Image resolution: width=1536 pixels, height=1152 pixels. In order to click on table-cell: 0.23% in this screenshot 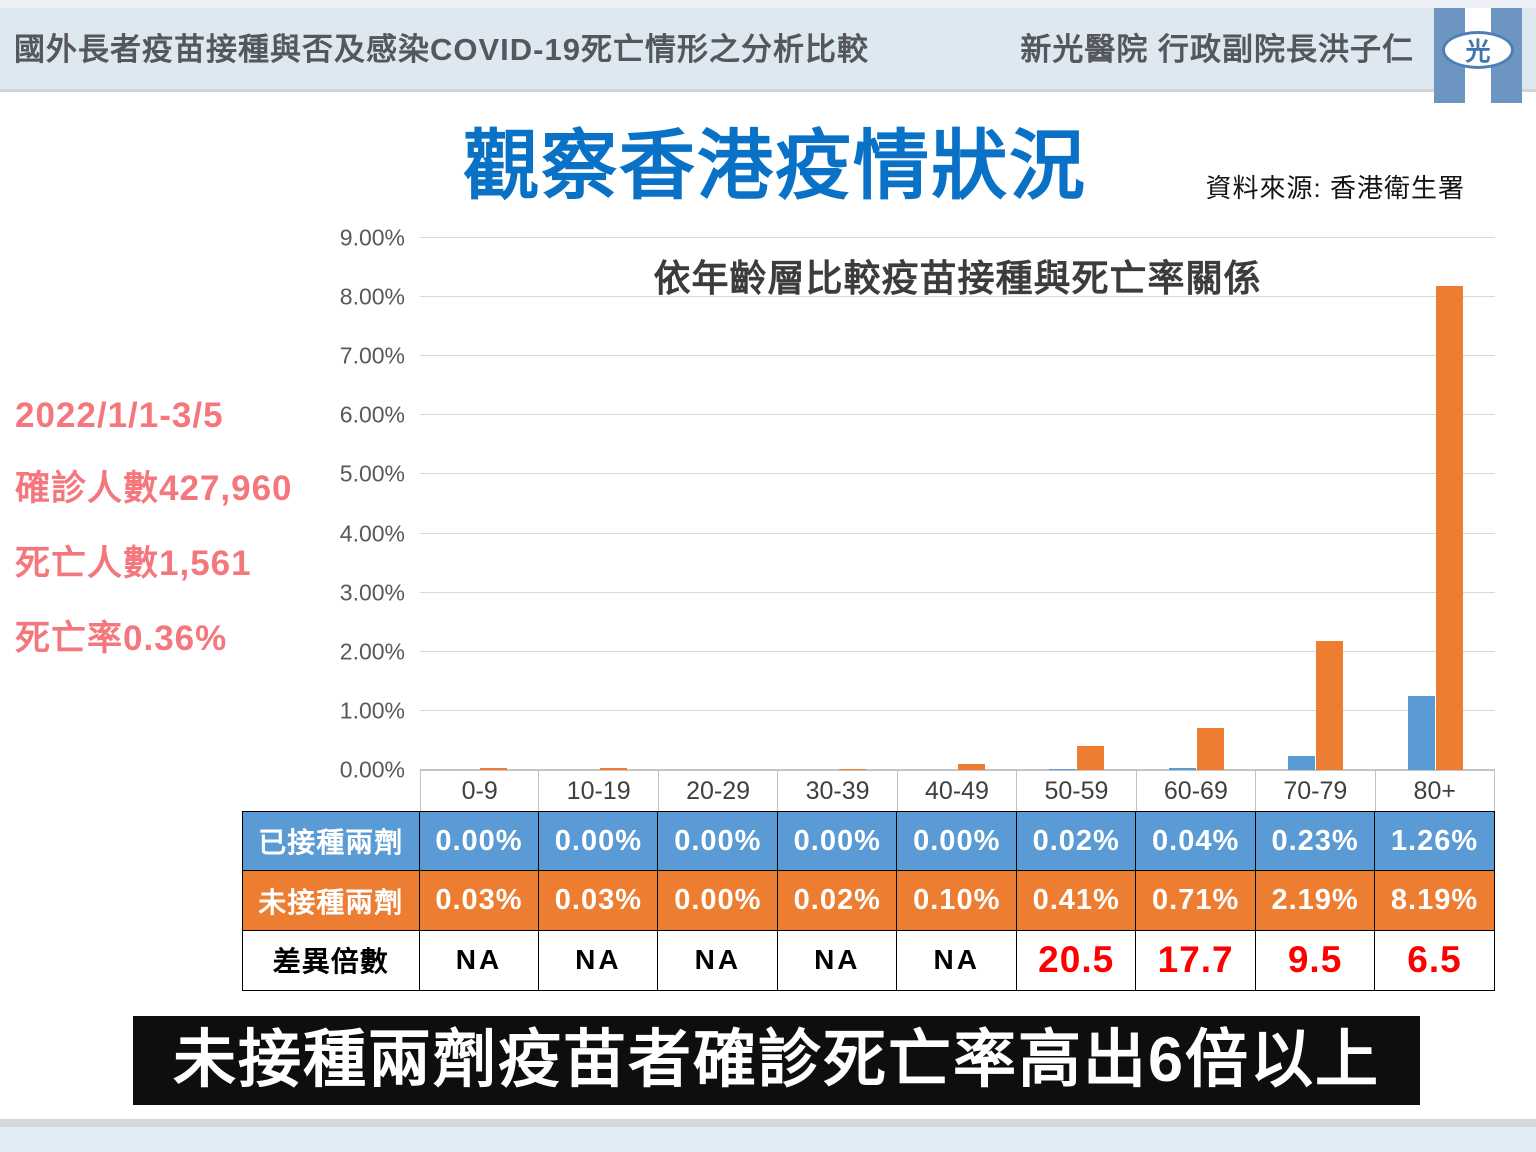, I will do `click(1315, 841)`.